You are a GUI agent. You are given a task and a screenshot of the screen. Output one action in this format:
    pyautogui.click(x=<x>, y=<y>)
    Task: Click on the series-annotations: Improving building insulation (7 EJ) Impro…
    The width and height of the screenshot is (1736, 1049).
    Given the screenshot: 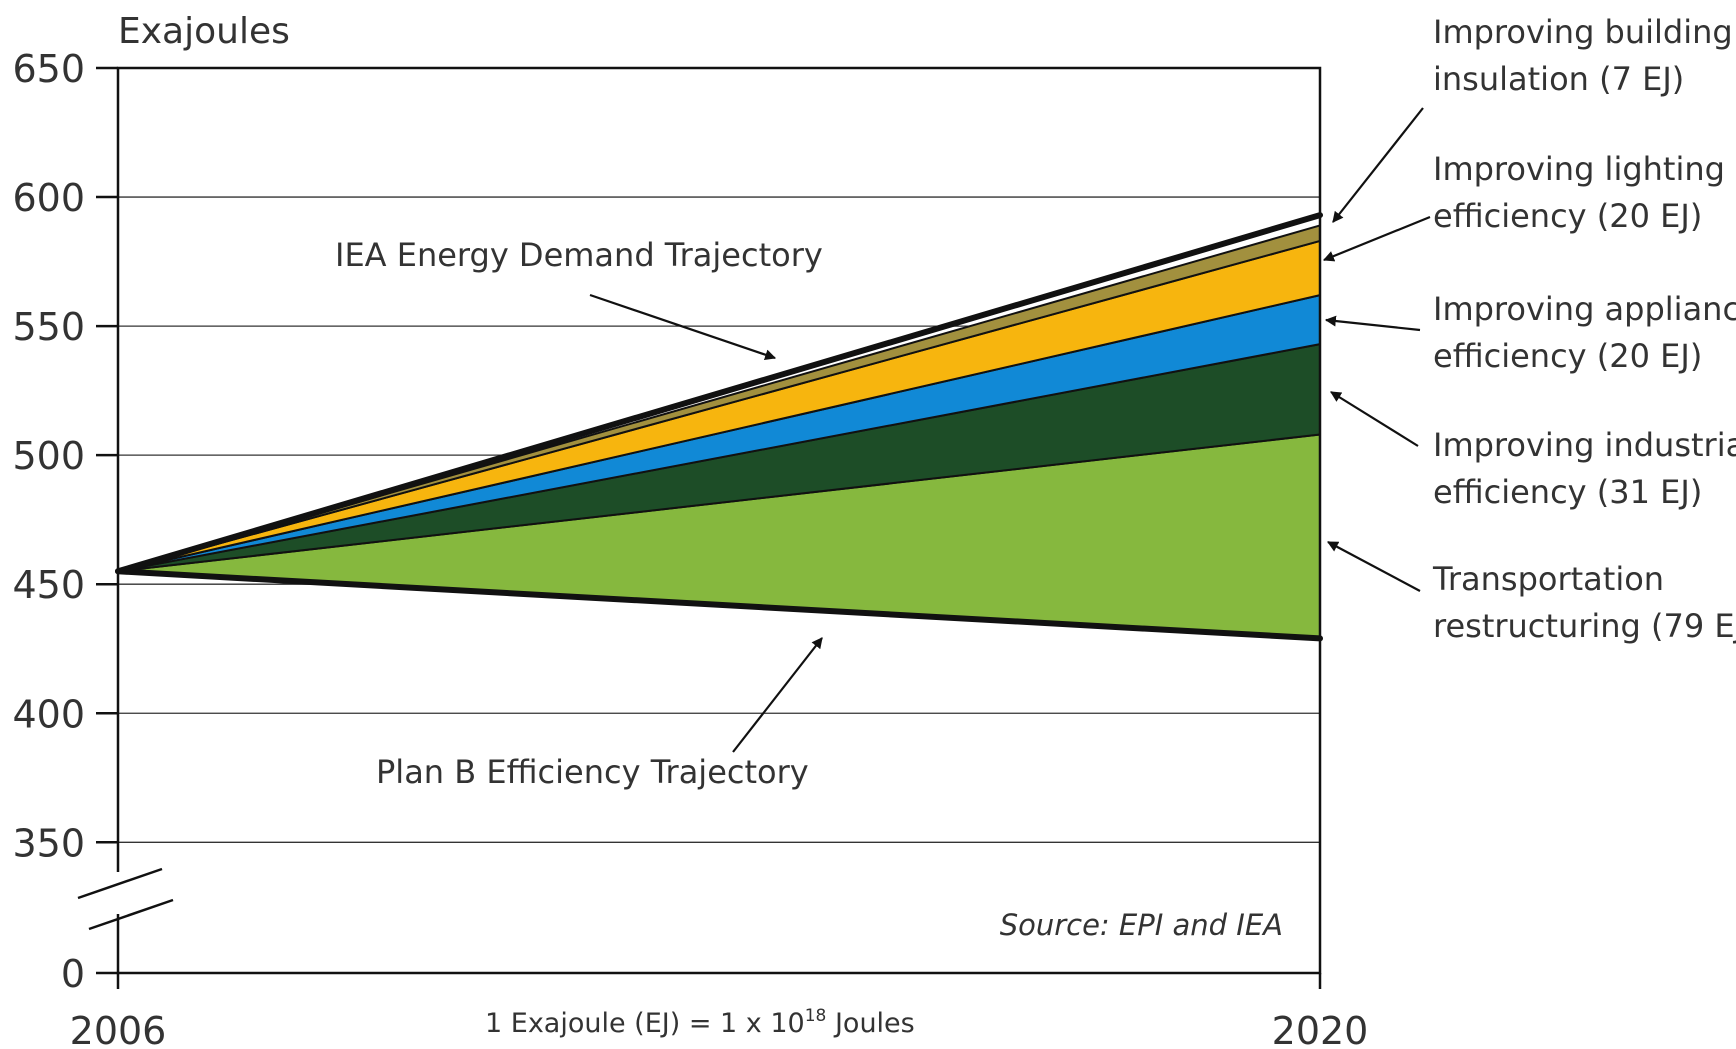 What is the action you would take?
    pyautogui.click(x=1584, y=329)
    